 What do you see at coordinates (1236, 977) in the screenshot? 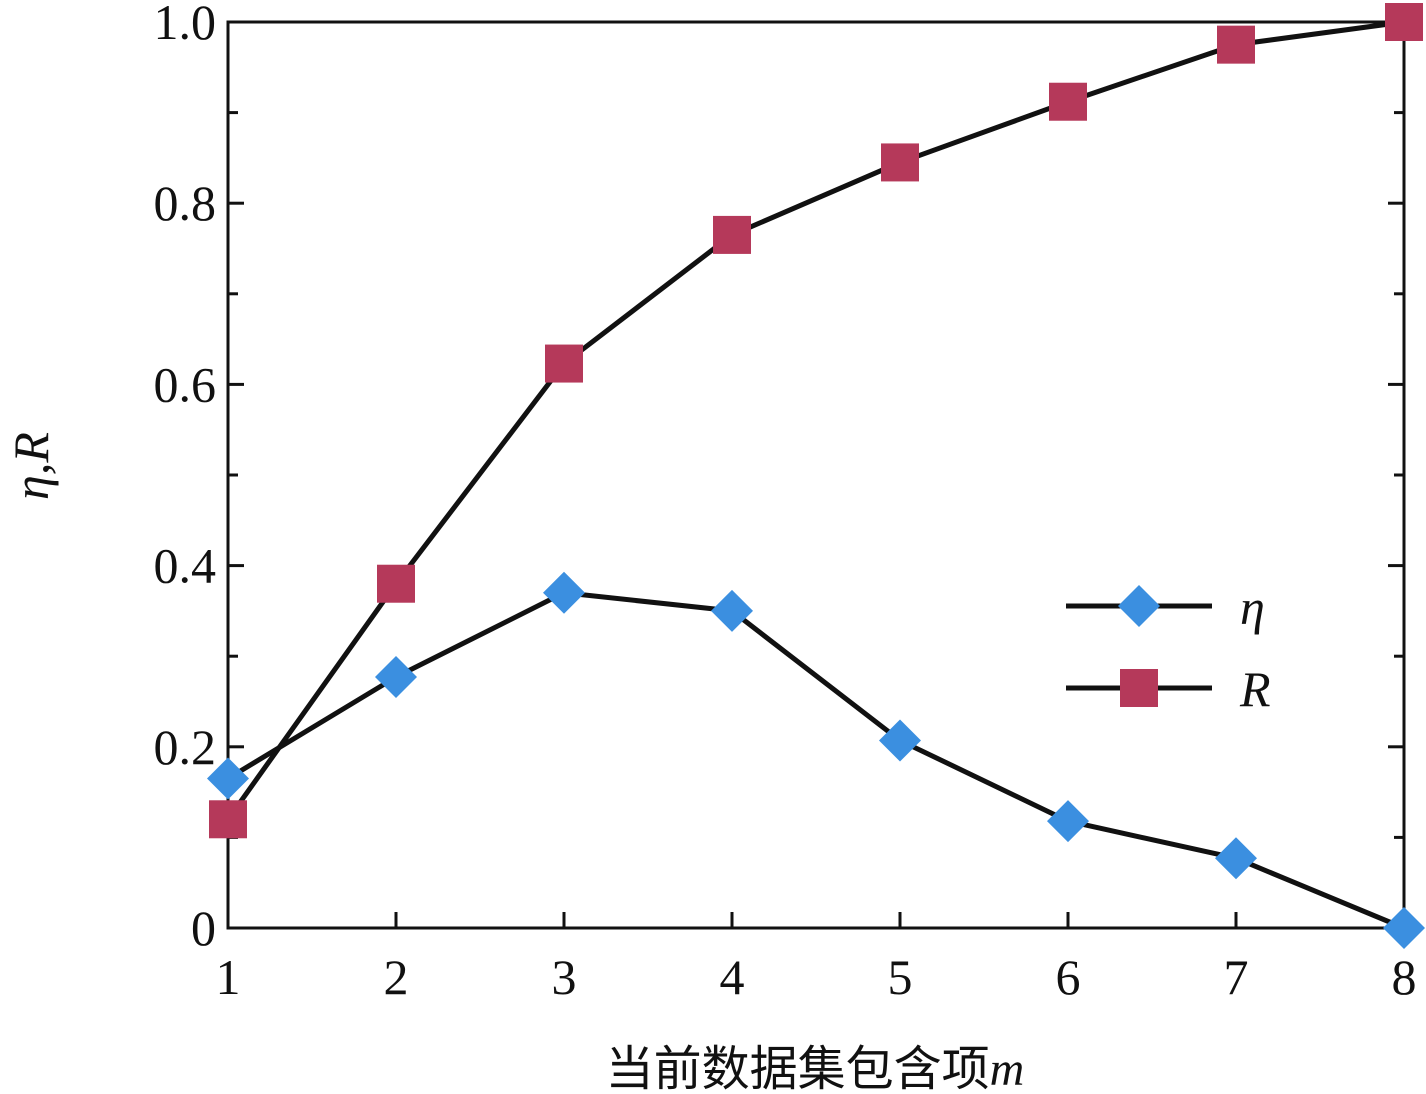
I see `x-tick-label: 7` at bounding box center [1236, 977].